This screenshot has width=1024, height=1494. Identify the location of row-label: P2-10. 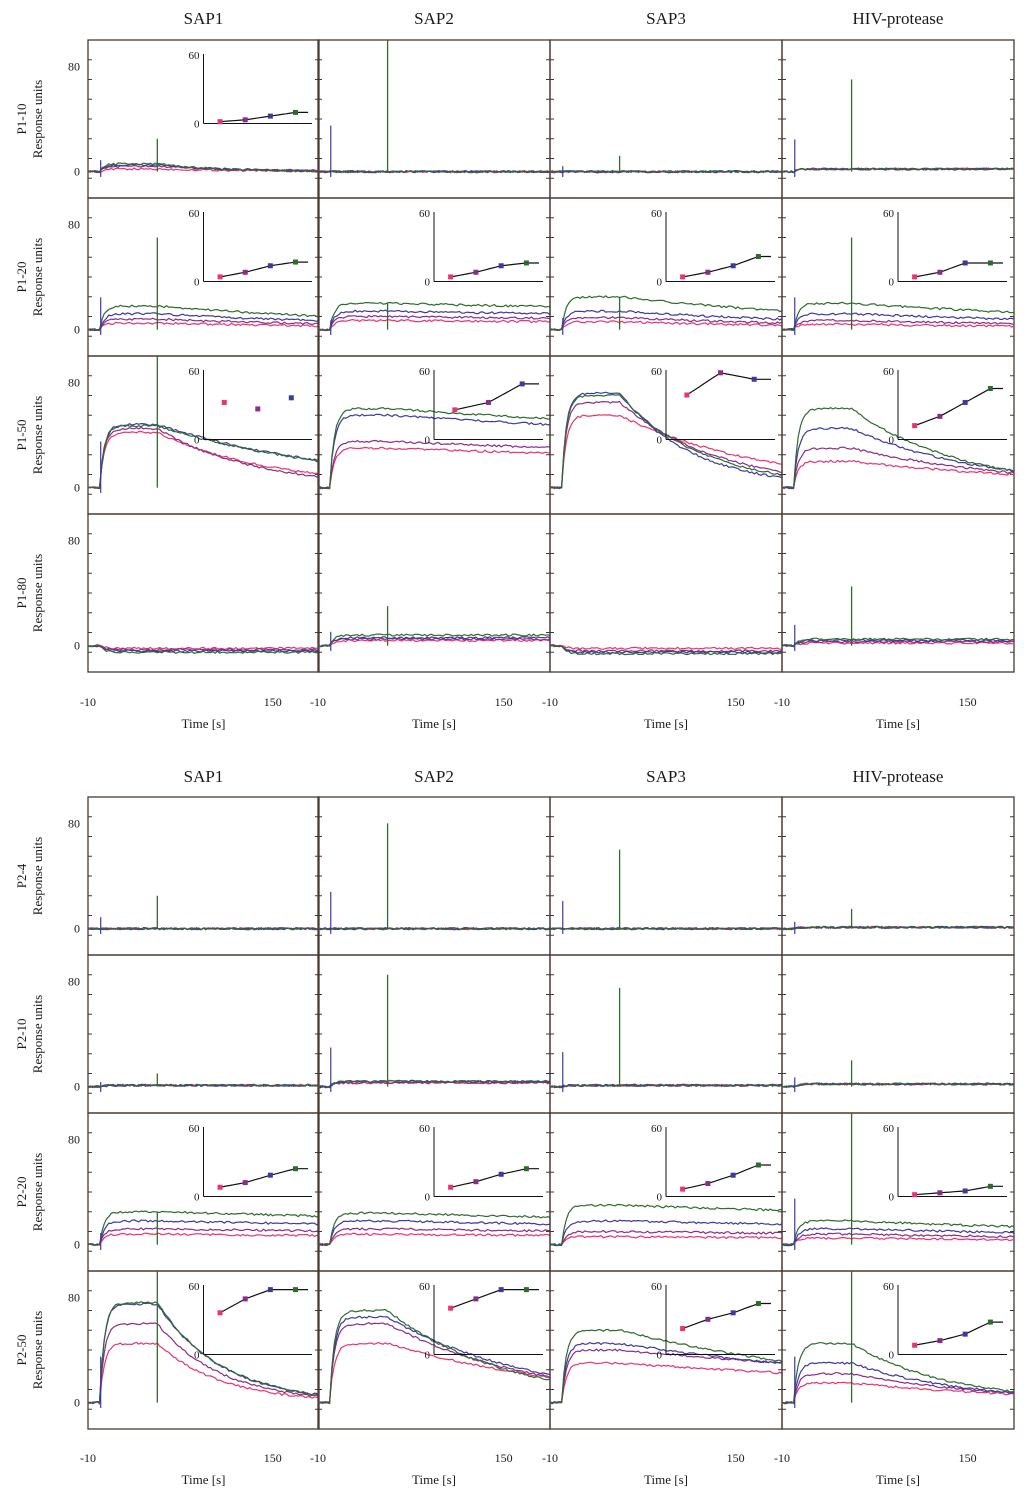
(21, 1033).